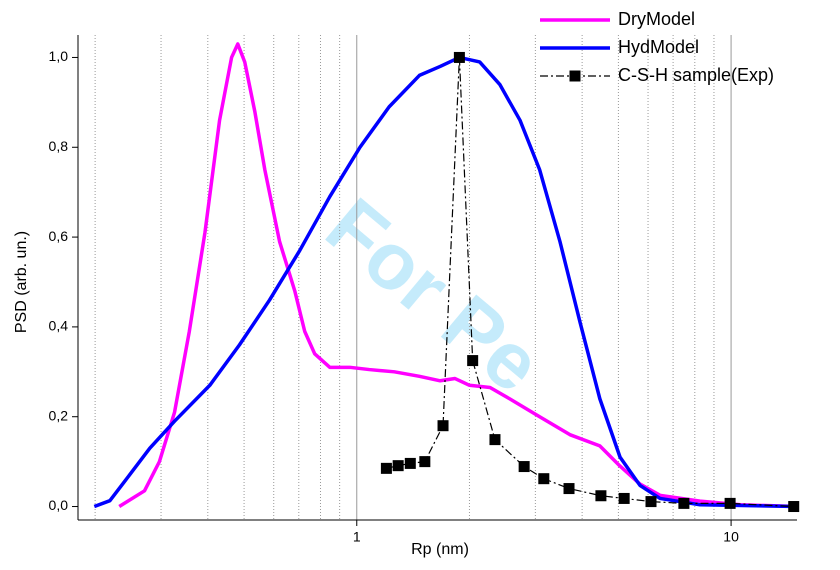 This screenshot has width=840, height=570. What do you see at coordinates (21, 282) in the screenshot?
I see `y-axis-title: PSD (arb. un.)` at bounding box center [21, 282].